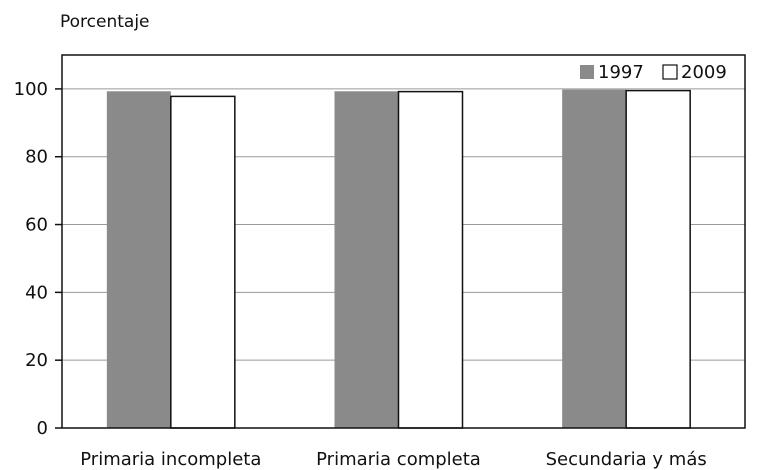 This screenshot has height=470, width=757. I want to click on legend-swatch-1997, so click(587, 72).